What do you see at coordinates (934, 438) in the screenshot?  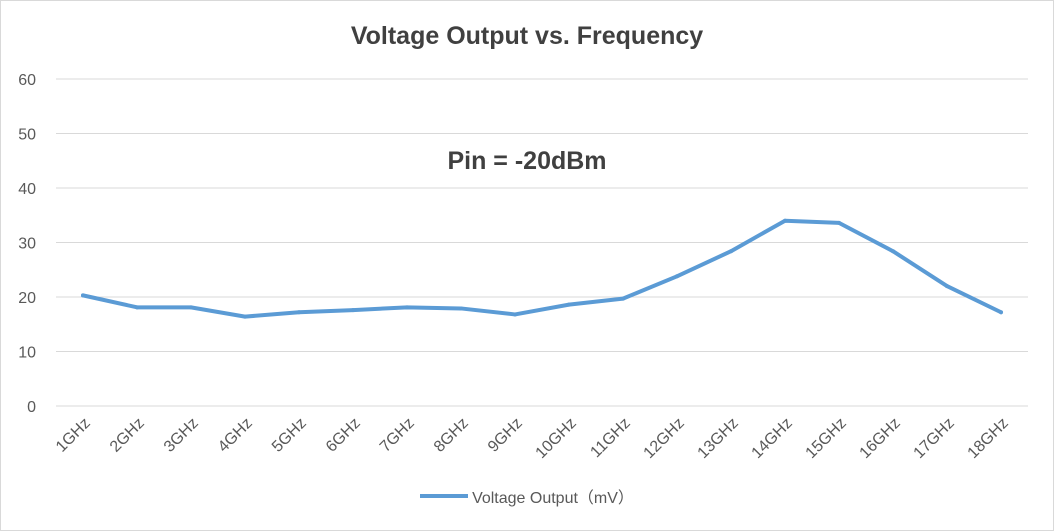 I see `x-tick-label: 17GHz` at bounding box center [934, 438].